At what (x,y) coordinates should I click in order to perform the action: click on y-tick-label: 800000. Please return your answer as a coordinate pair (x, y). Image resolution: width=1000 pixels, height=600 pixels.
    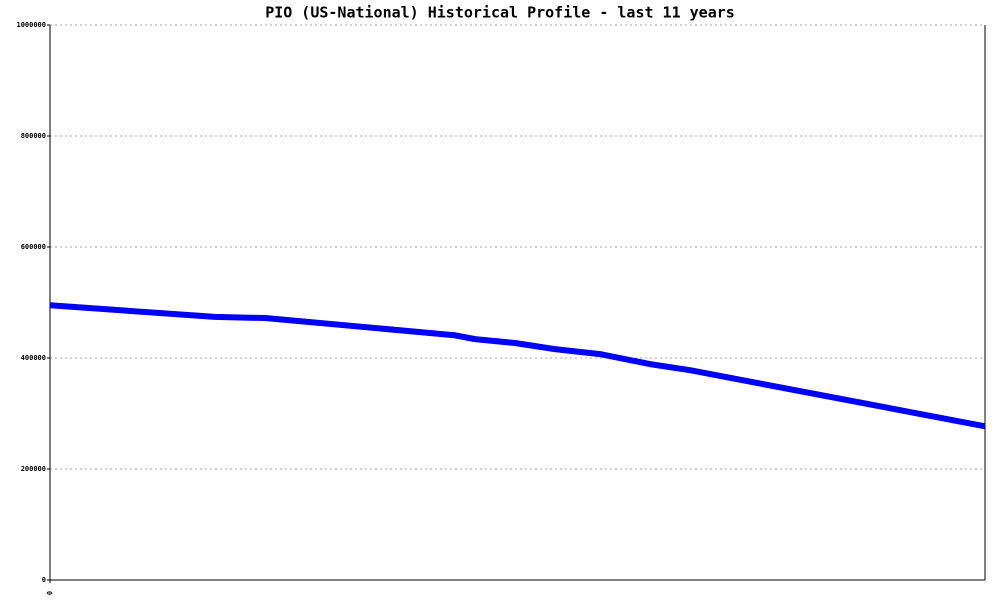
    Looking at the image, I should click on (33, 136).